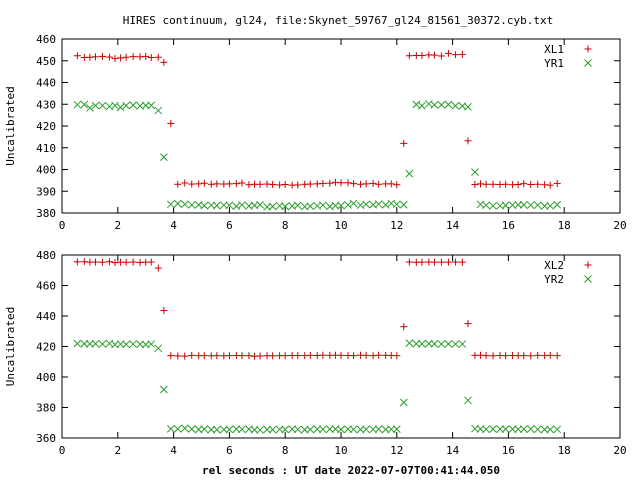 The width and height of the screenshot is (640, 480). I want to click on y-tick-label: 460, so click(46, 286).